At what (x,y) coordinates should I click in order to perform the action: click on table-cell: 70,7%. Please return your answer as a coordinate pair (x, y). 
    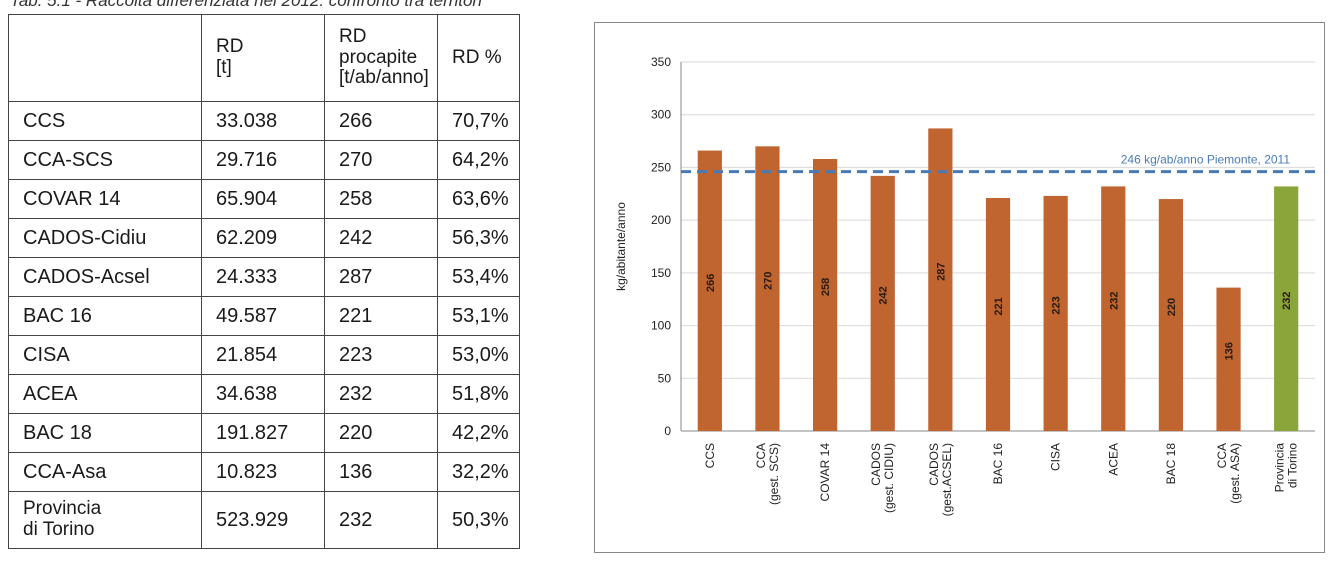
    Looking at the image, I should click on (478, 121).